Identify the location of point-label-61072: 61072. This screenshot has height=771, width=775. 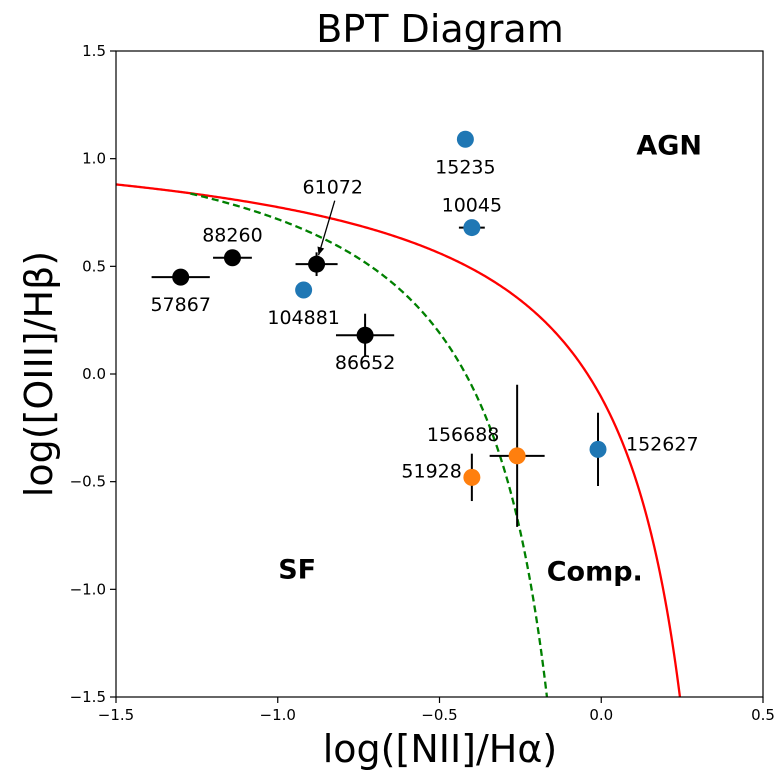
(333, 188).